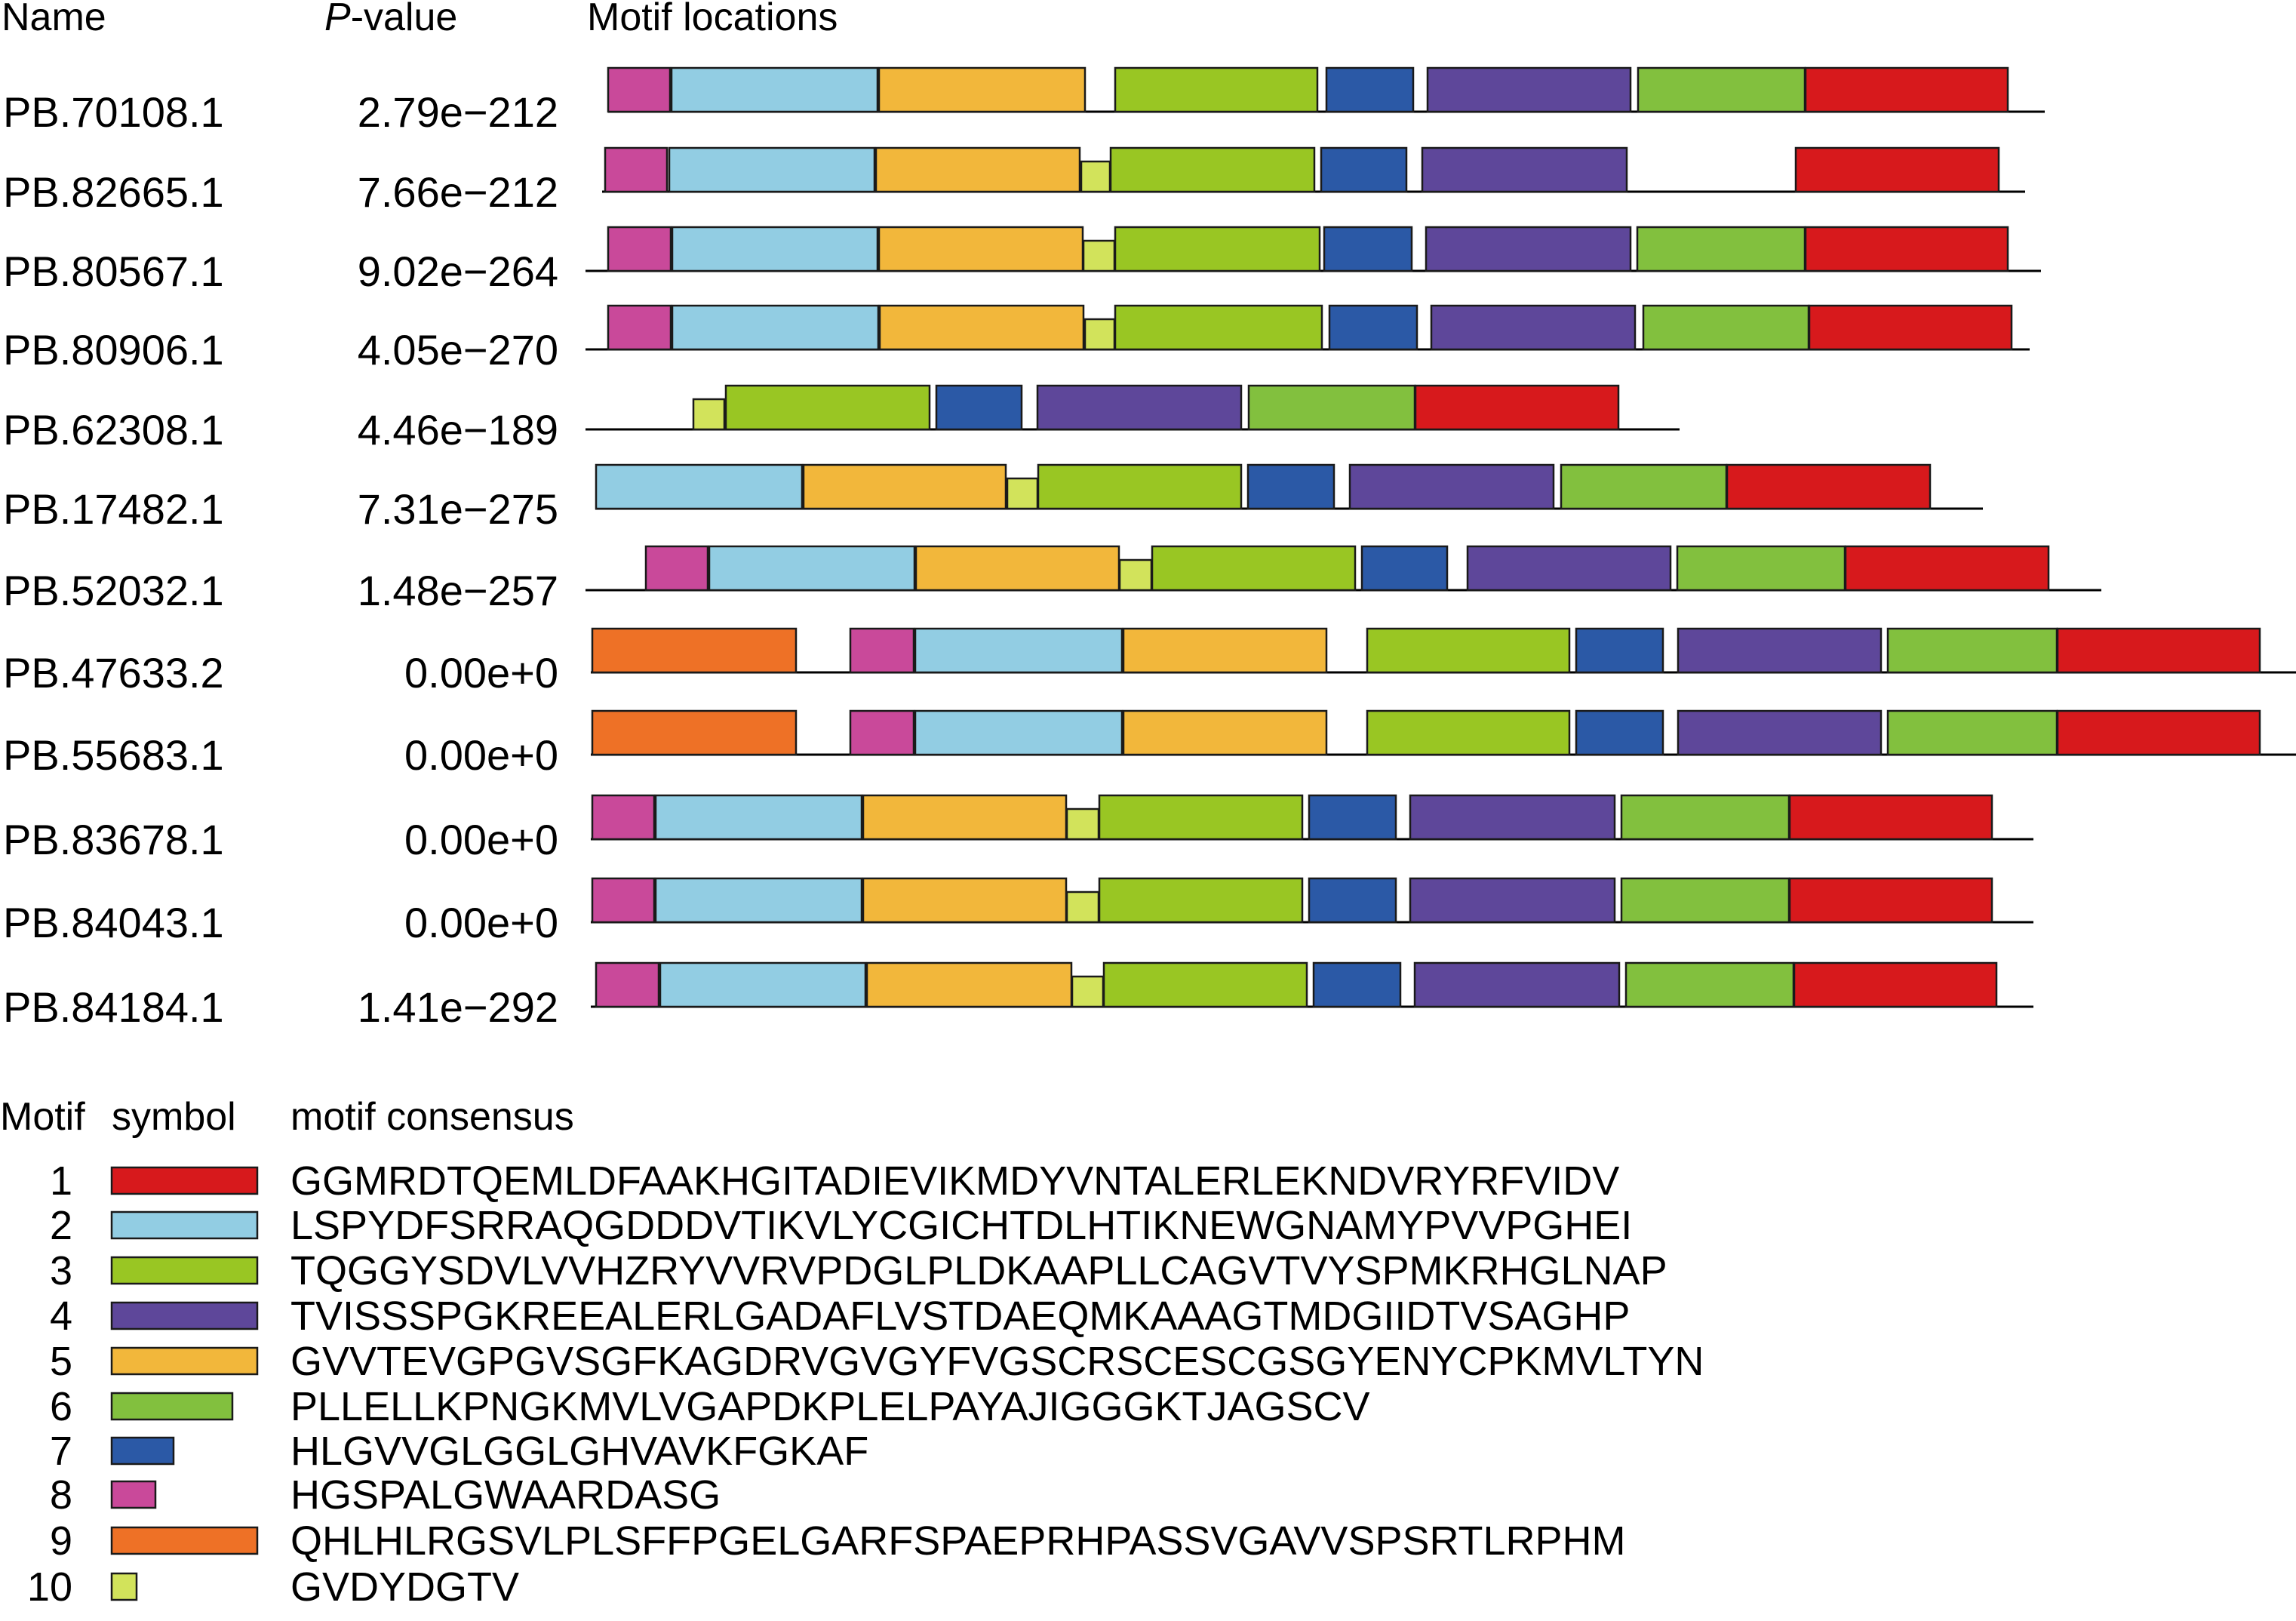 This screenshot has width=2296, height=1621. I want to click on legend-symbol-header: symbol, so click(174, 1117).